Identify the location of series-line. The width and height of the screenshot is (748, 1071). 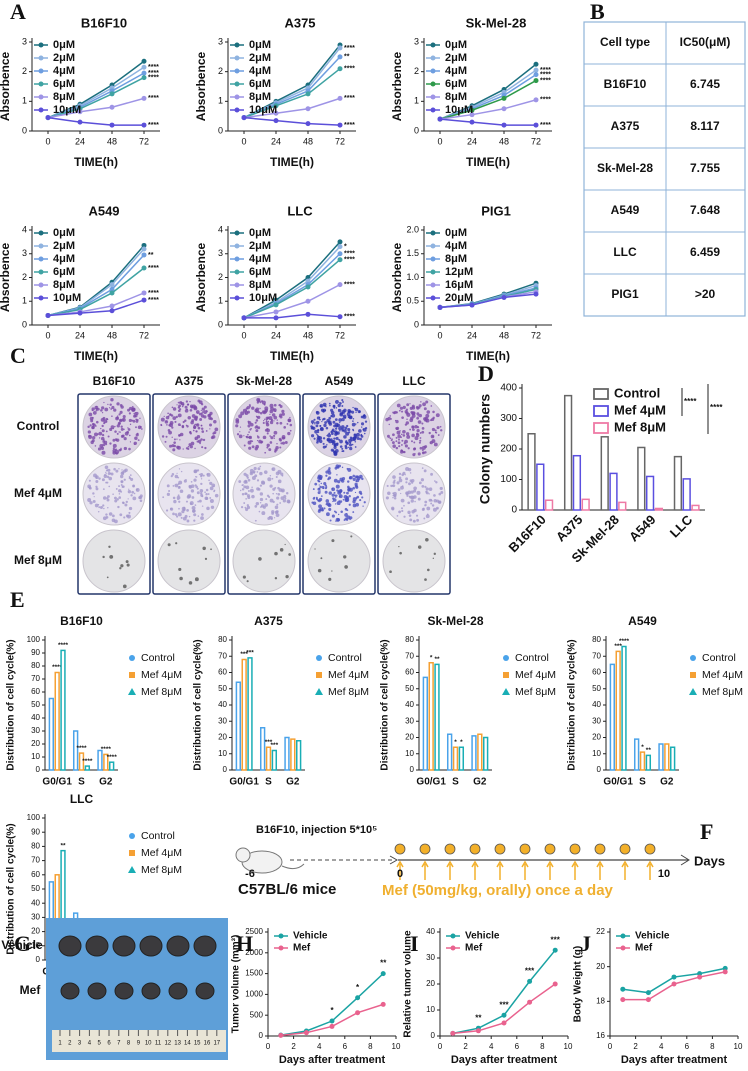
(95, 121).